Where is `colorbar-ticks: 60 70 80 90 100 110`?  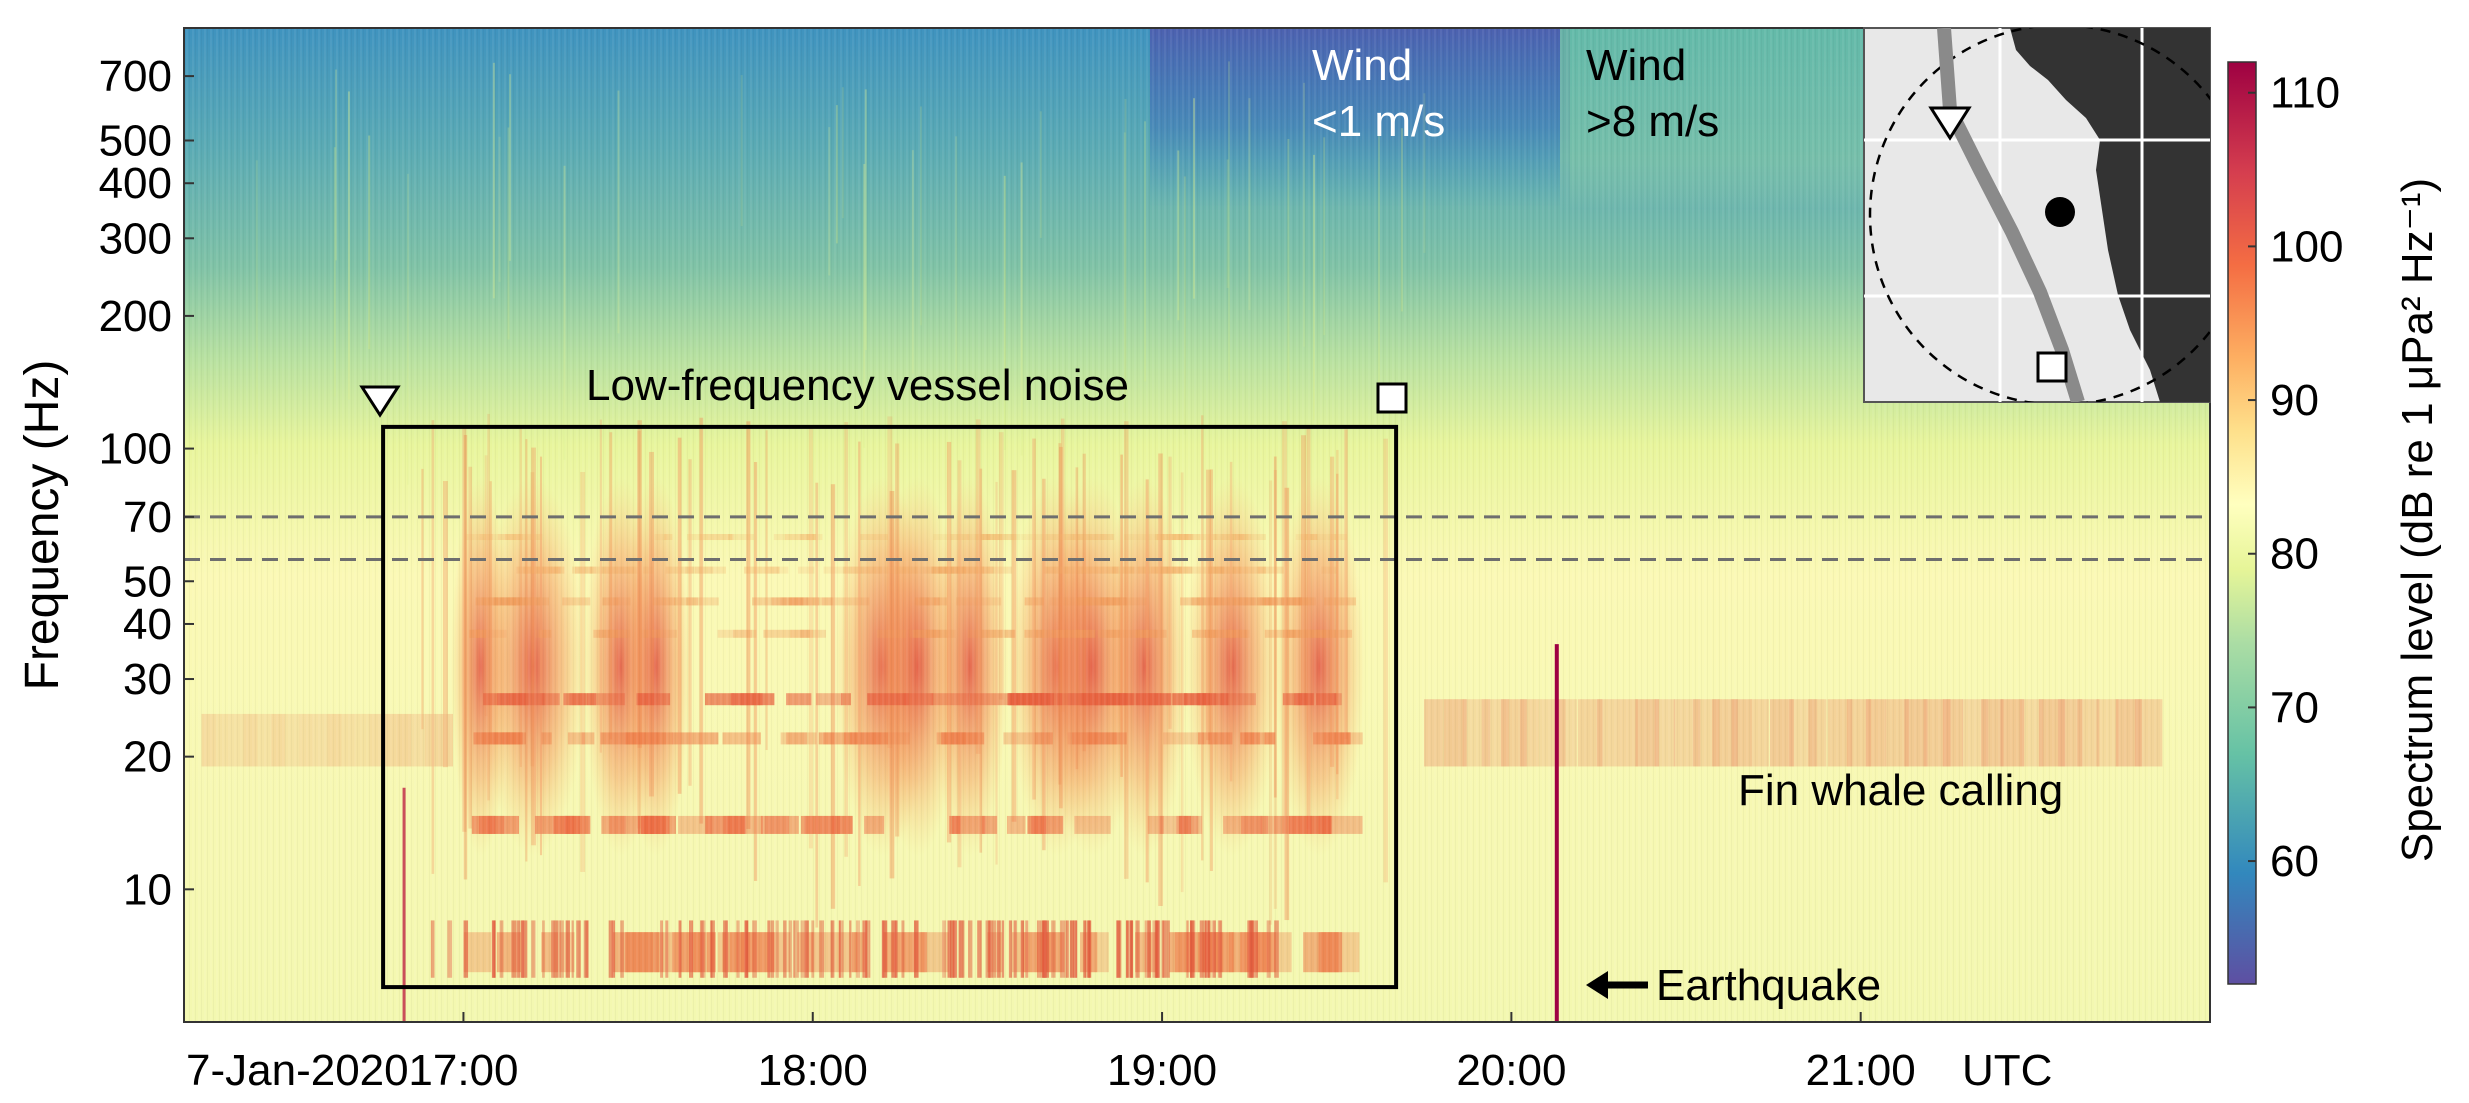
colorbar-ticks: 60 70 80 90 100 110 is located at coordinates (2295, 477).